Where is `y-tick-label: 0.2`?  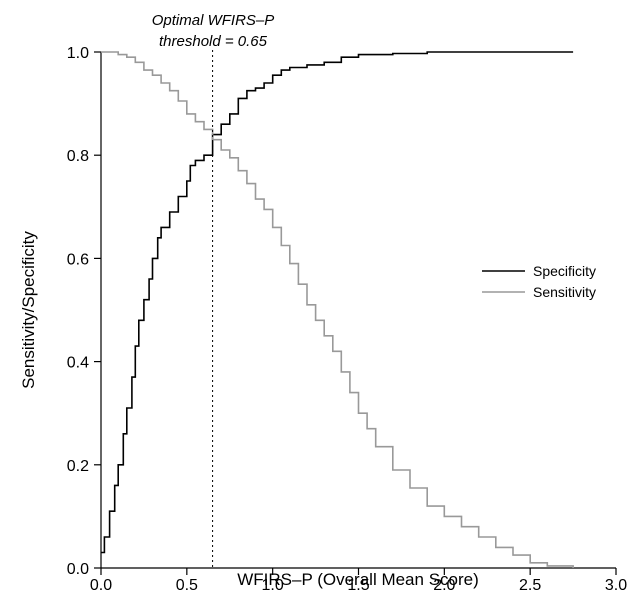
y-tick-label: 0.2 is located at coordinates (78, 466).